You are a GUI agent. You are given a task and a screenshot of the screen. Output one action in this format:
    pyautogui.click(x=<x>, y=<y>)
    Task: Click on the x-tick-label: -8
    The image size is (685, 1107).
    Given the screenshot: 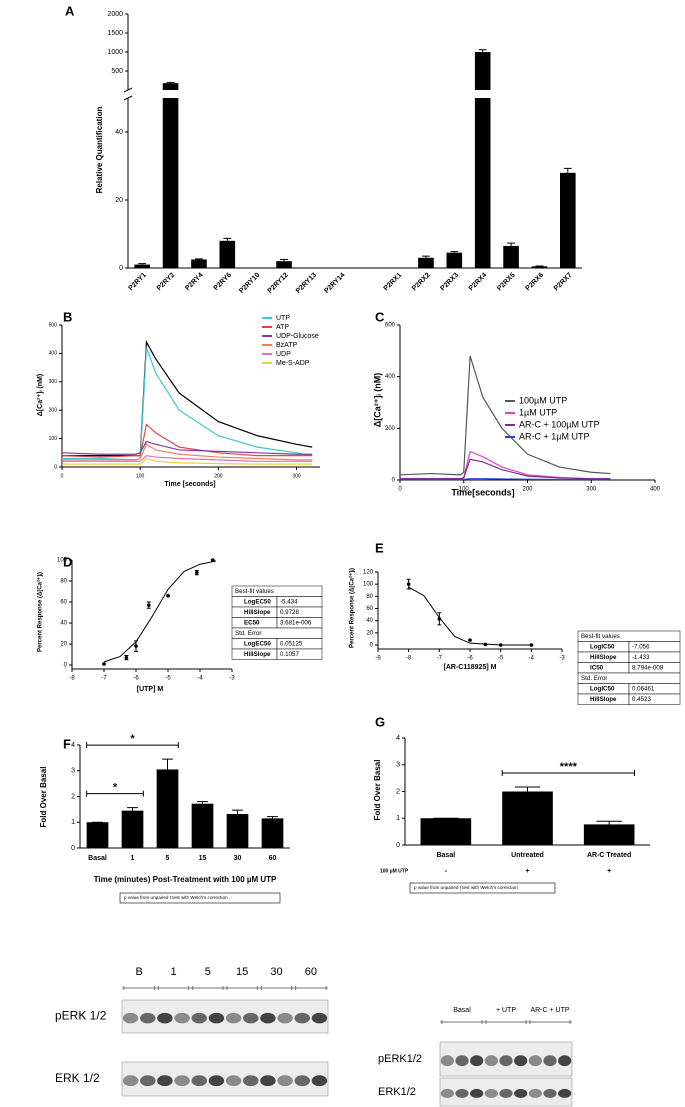 What is the action you would take?
    pyautogui.click(x=409, y=659)
    